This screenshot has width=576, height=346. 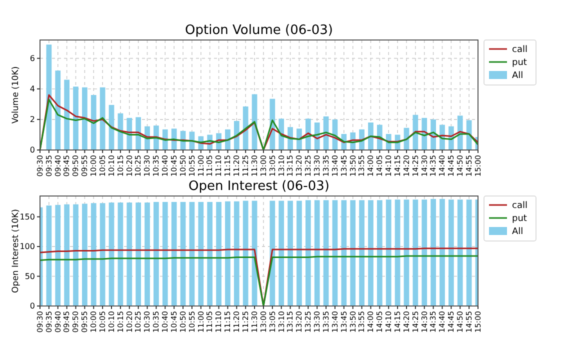 What do you see at coordinates (29, 276) in the screenshot?
I see `y-tick-label: 50` at bounding box center [29, 276].